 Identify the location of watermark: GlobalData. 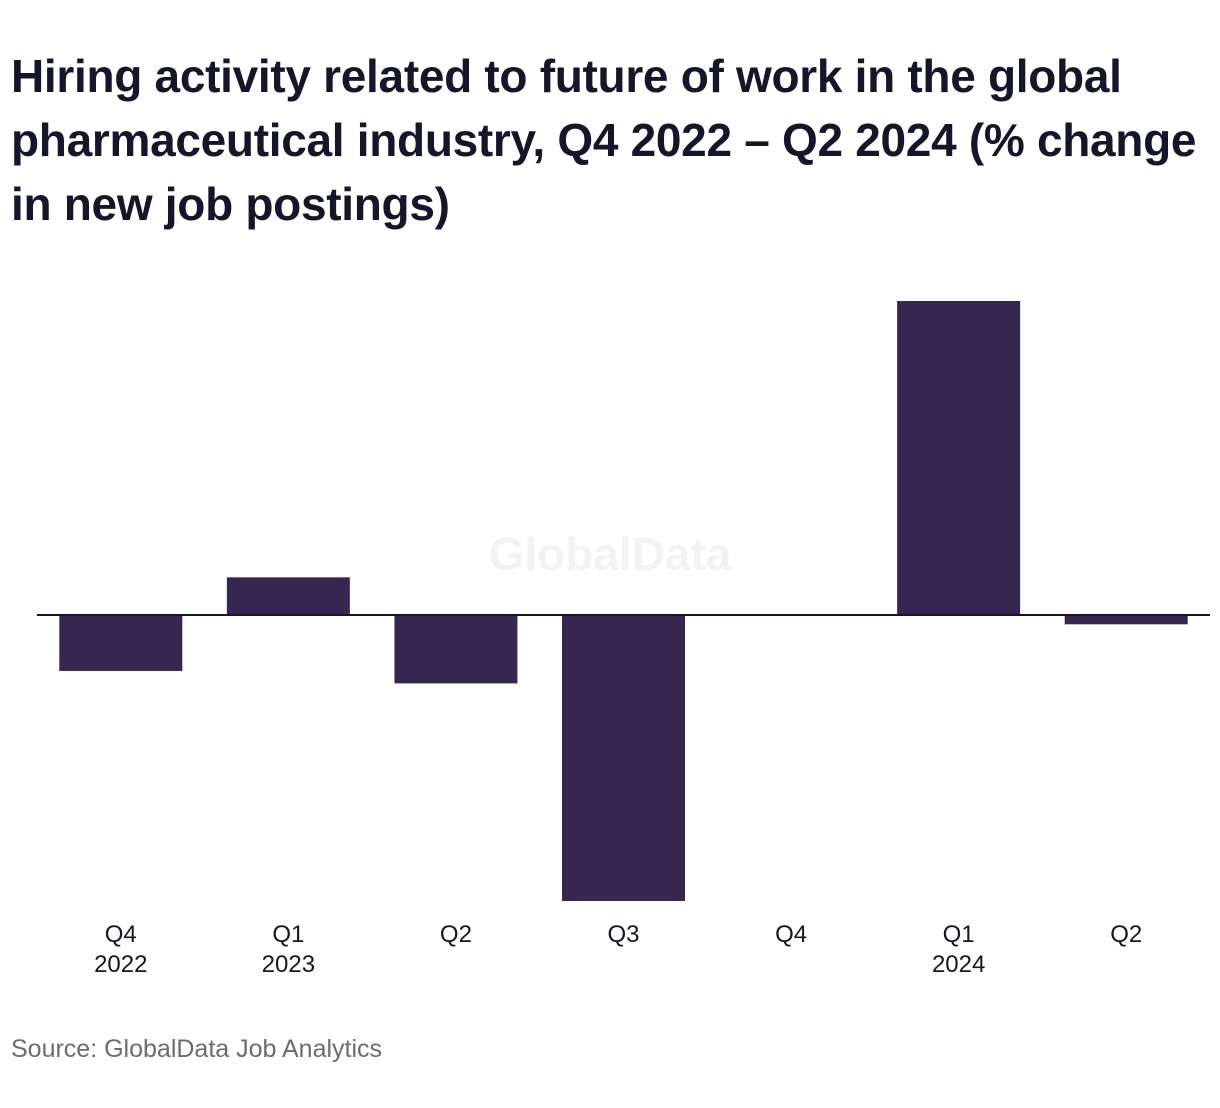
(610, 554).